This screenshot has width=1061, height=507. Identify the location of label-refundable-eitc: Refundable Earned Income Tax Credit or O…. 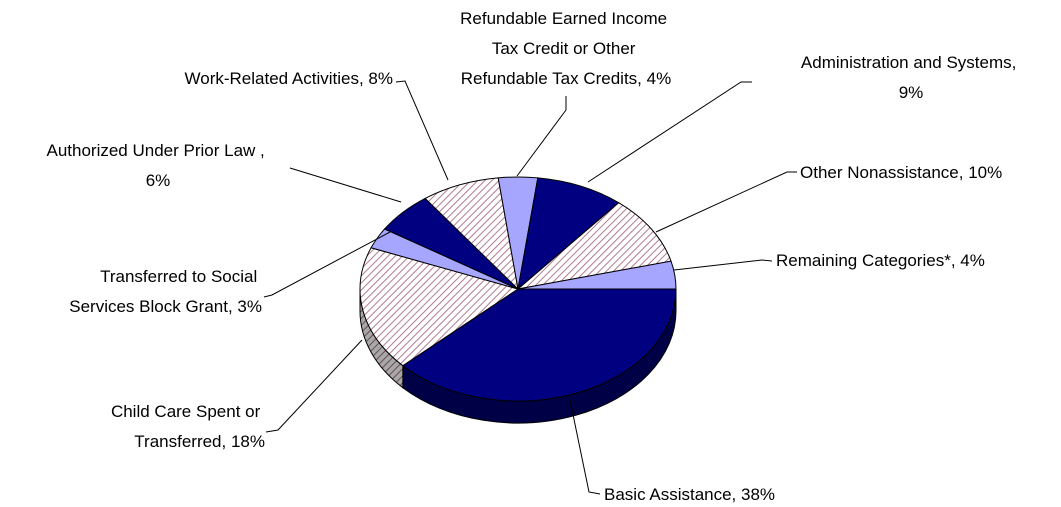
(566, 48).